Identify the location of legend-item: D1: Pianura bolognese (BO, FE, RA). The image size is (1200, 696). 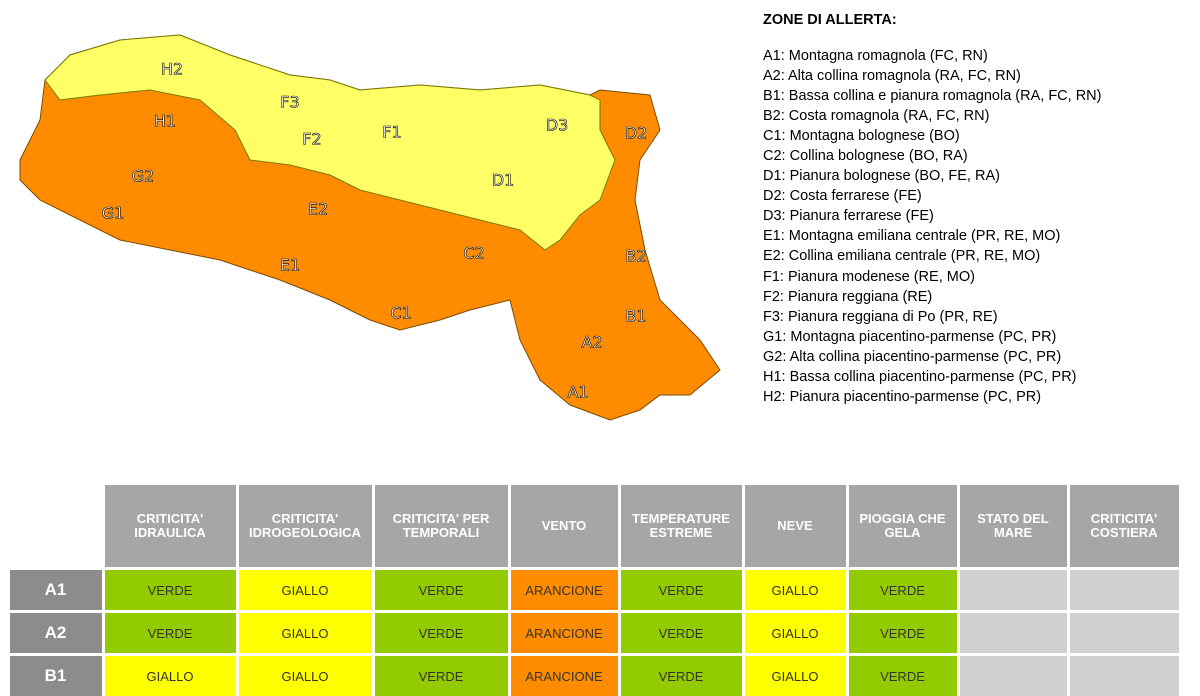
(881, 176).